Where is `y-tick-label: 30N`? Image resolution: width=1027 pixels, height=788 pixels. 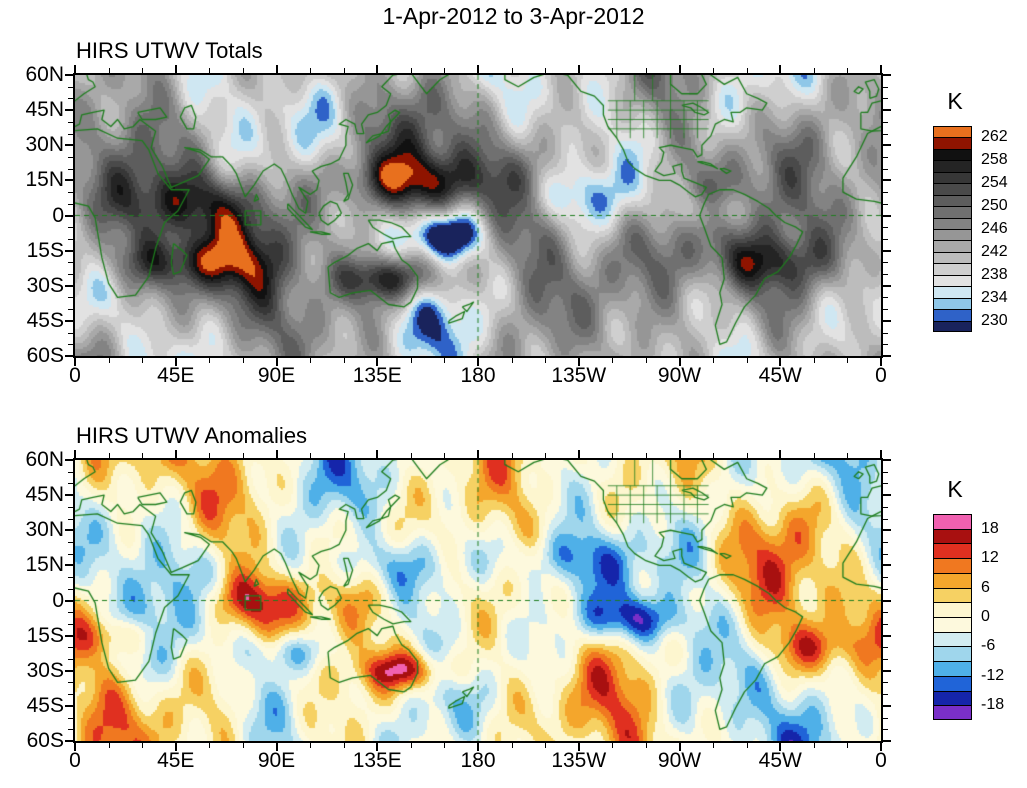 y-tick-label: 30N is located at coordinates (44, 145).